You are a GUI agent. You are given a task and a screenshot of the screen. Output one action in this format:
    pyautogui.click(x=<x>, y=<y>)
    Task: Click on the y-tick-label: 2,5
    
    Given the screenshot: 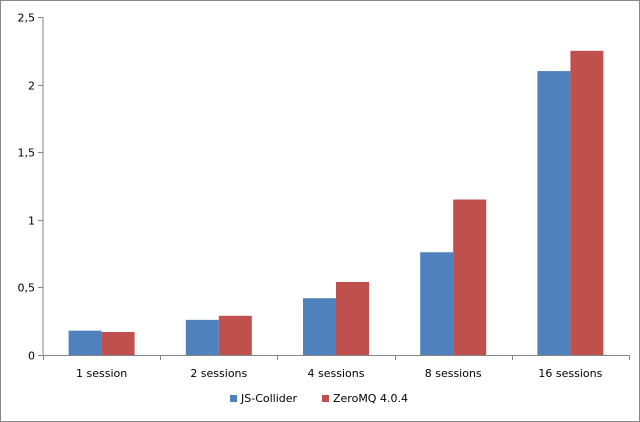 What is the action you would take?
    pyautogui.click(x=27, y=18)
    